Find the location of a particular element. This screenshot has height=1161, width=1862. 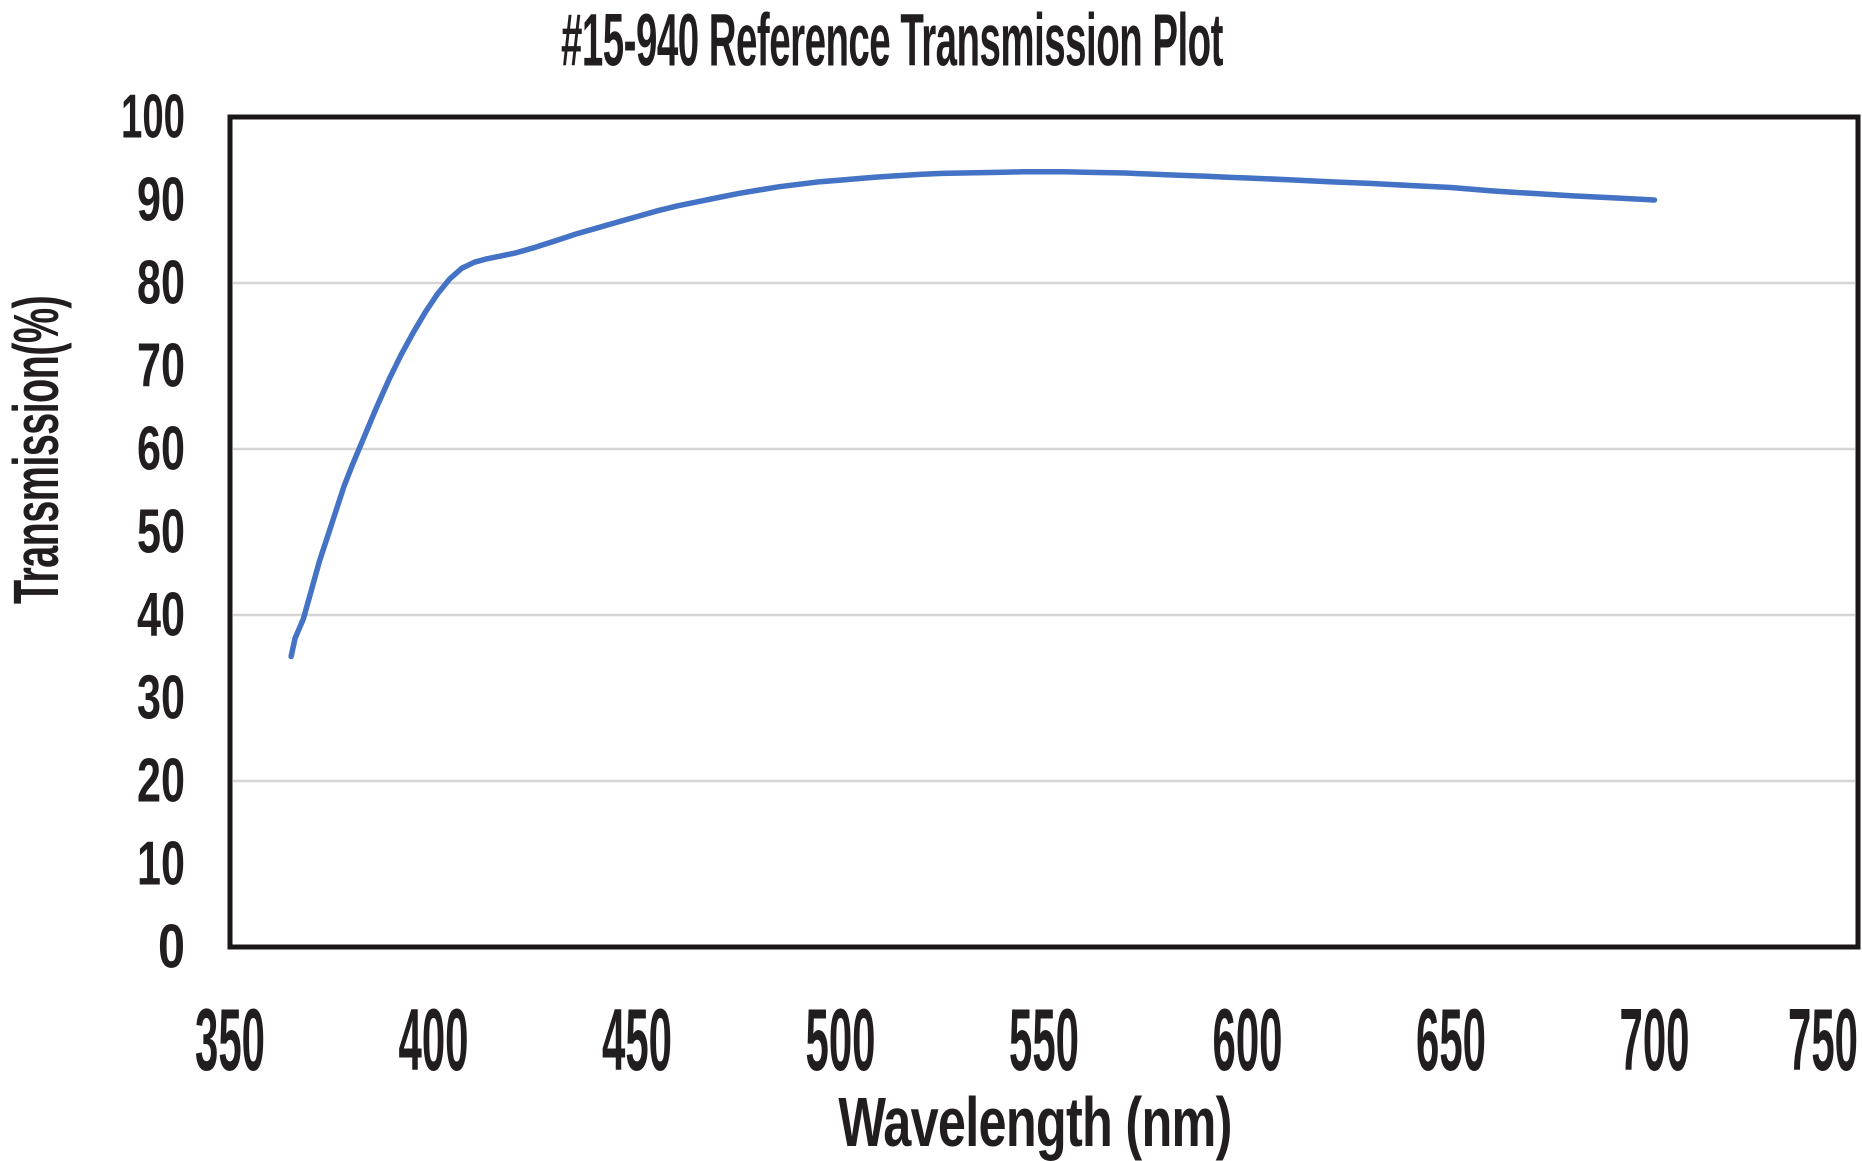

y-tick-label-10: 10 is located at coordinates (161, 864).